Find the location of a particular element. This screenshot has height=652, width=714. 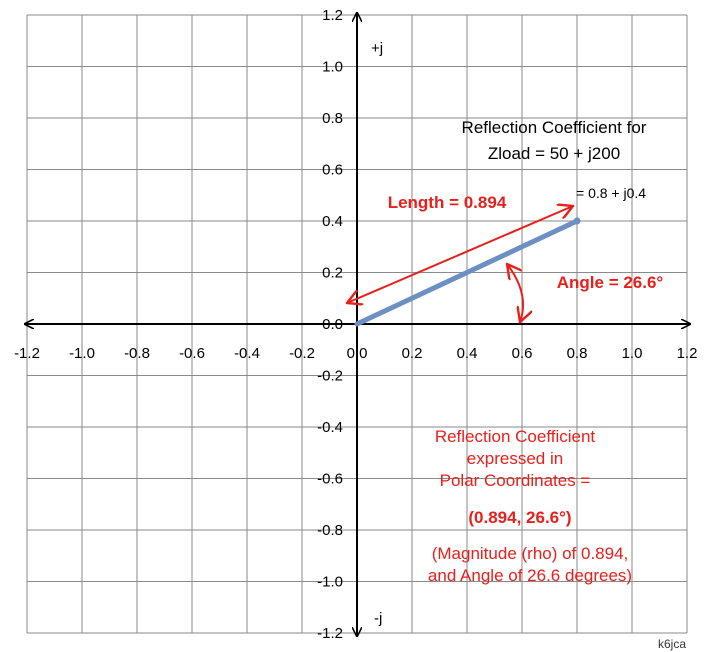

y-tick-label: 0.4 is located at coordinates (332, 221).